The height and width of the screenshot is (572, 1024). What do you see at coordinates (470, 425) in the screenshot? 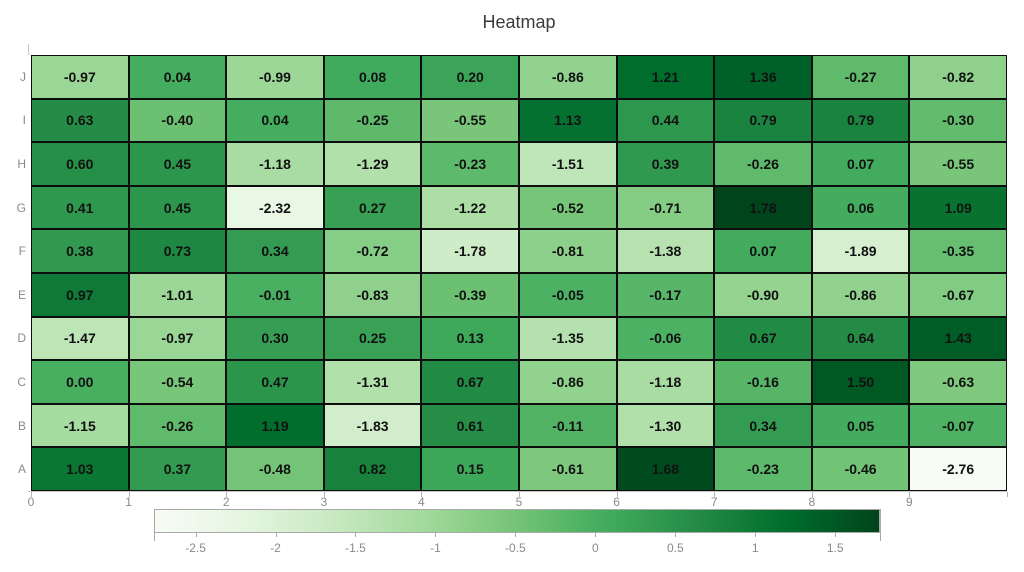
I see `heatmap-cell: 0.61` at bounding box center [470, 425].